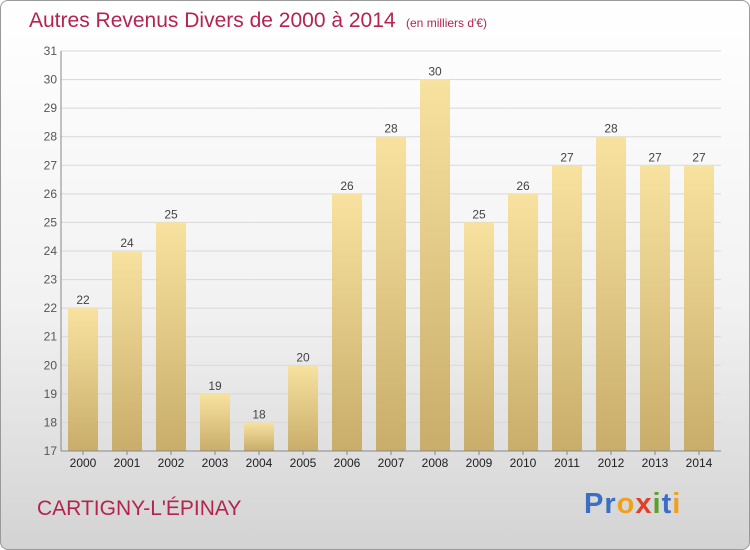  I want to click on x-tick-label: 2012, so click(611, 463).